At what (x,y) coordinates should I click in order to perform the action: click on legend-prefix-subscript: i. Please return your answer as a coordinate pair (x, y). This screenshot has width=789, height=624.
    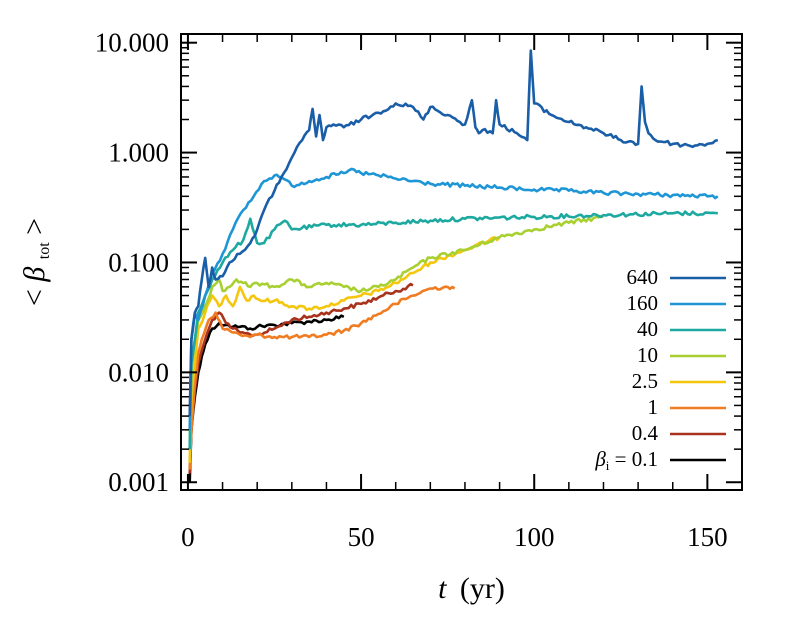
    Looking at the image, I should click on (608, 465).